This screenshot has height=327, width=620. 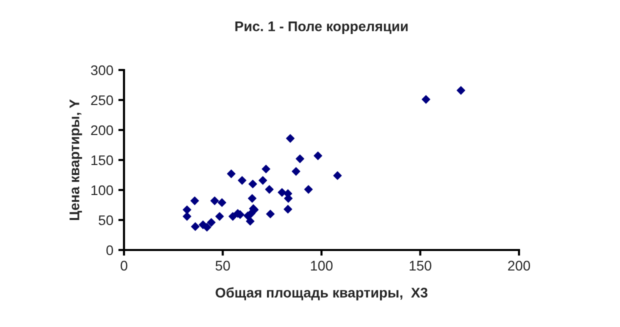 I want to click on x-tick-label: 200, so click(x=519, y=265).